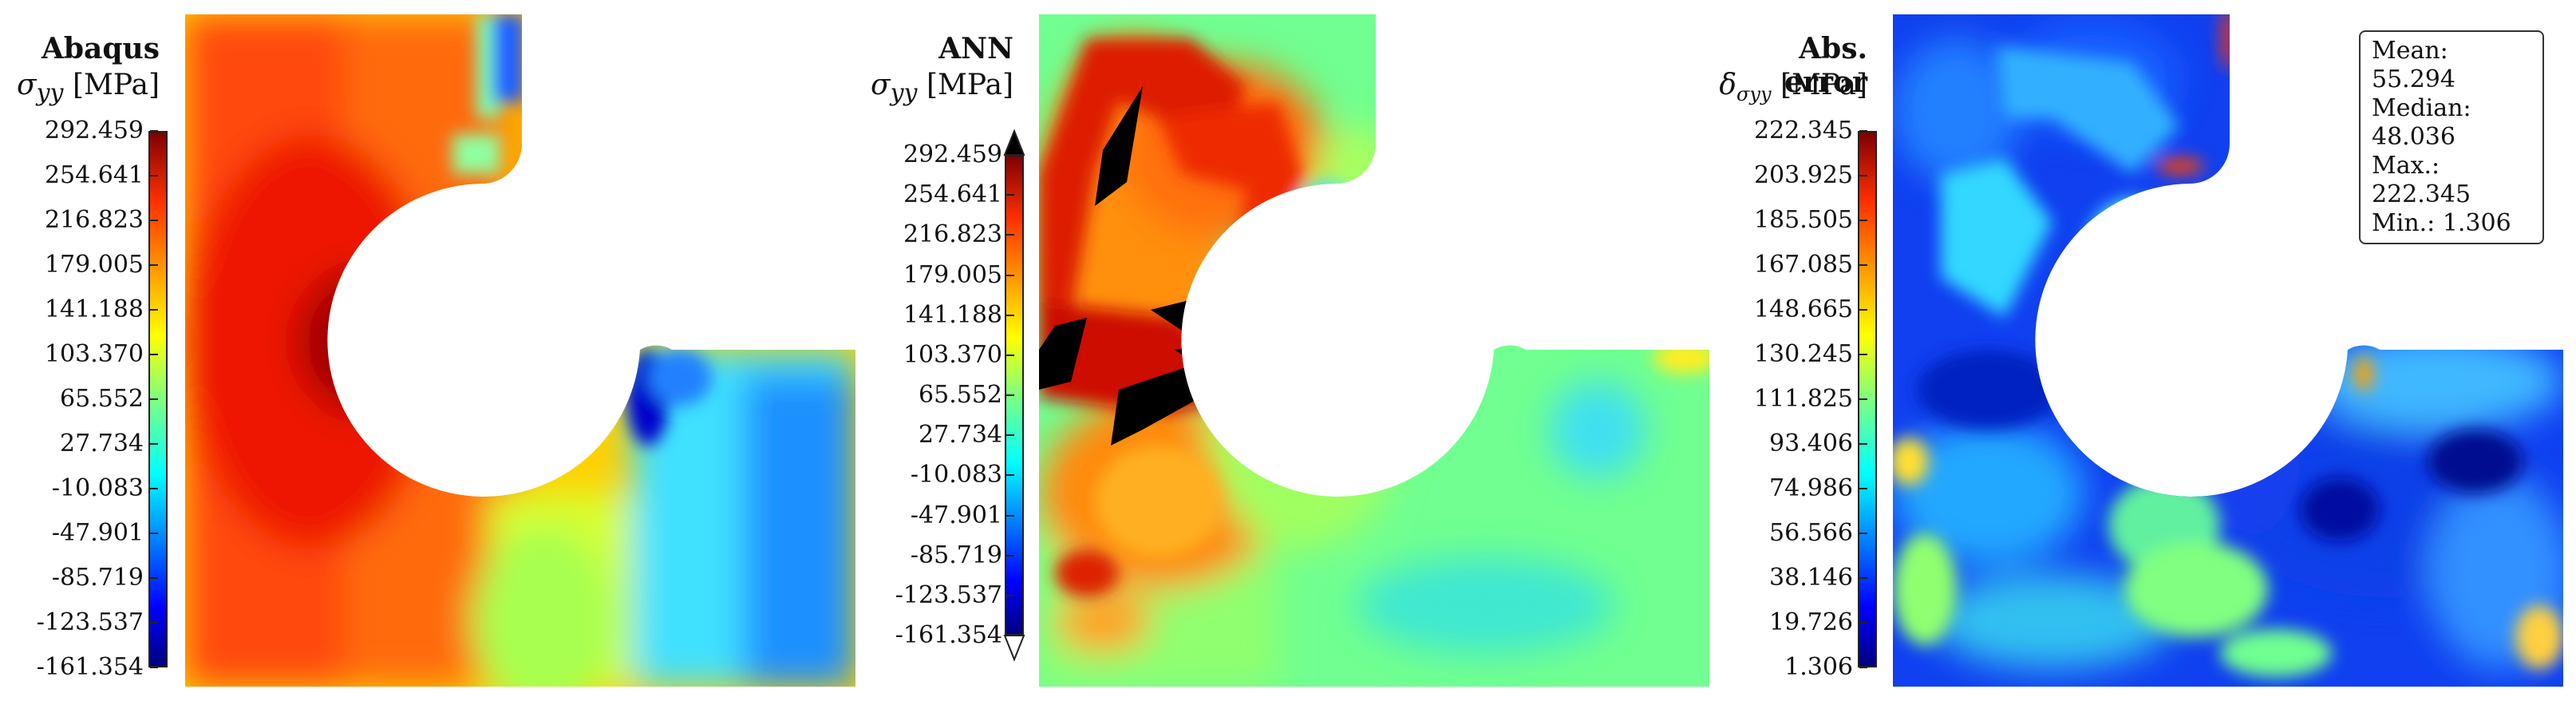 This screenshot has width=2576, height=701. What do you see at coordinates (1803, 175) in the screenshot?
I see `colorbar-tick-label: 203.925` at bounding box center [1803, 175].